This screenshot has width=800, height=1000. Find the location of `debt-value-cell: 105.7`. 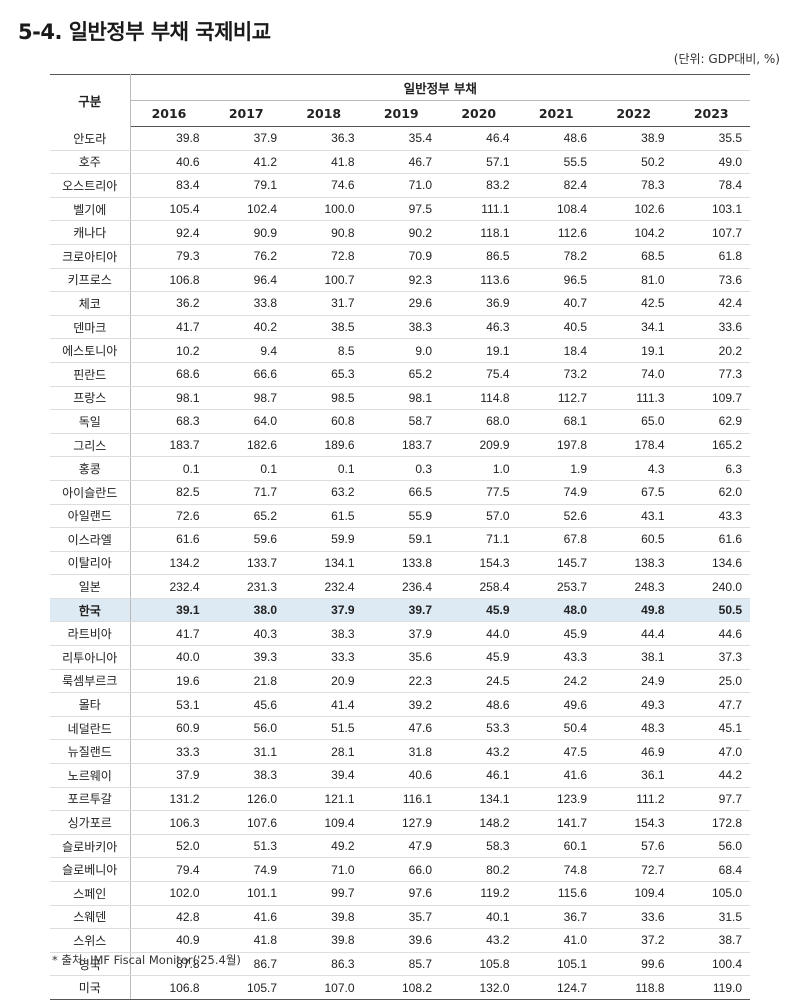

debt-value-cell: 105.7 is located at coordinates (246, 987).